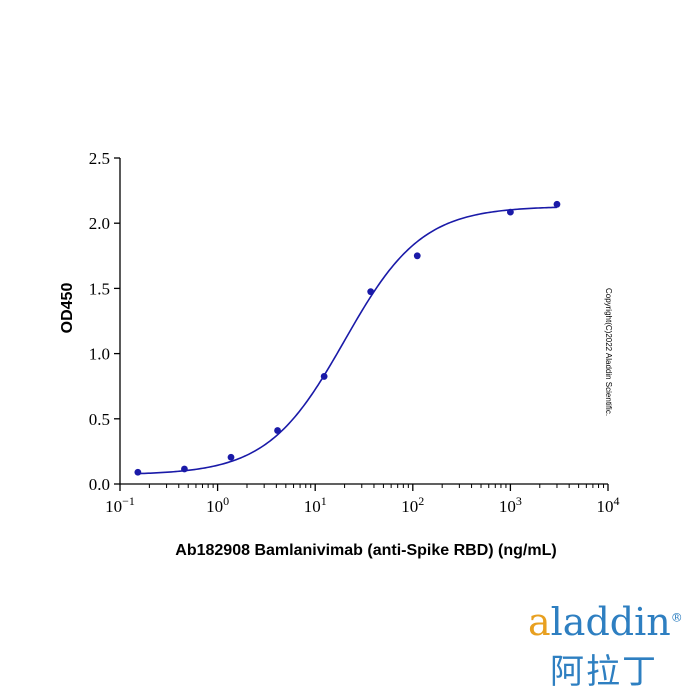 This screenshot has width=700, height=700. I want to click on y-tick-label: 2.5, so click(99, 158).